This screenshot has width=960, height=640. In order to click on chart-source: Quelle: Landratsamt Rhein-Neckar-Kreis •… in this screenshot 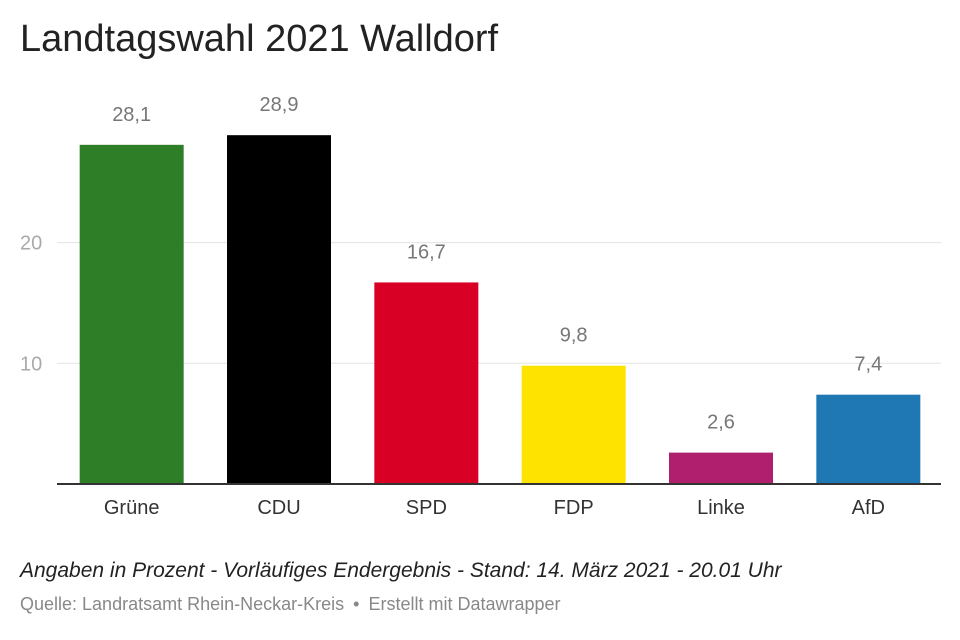, I will do `click(290, 604)`.